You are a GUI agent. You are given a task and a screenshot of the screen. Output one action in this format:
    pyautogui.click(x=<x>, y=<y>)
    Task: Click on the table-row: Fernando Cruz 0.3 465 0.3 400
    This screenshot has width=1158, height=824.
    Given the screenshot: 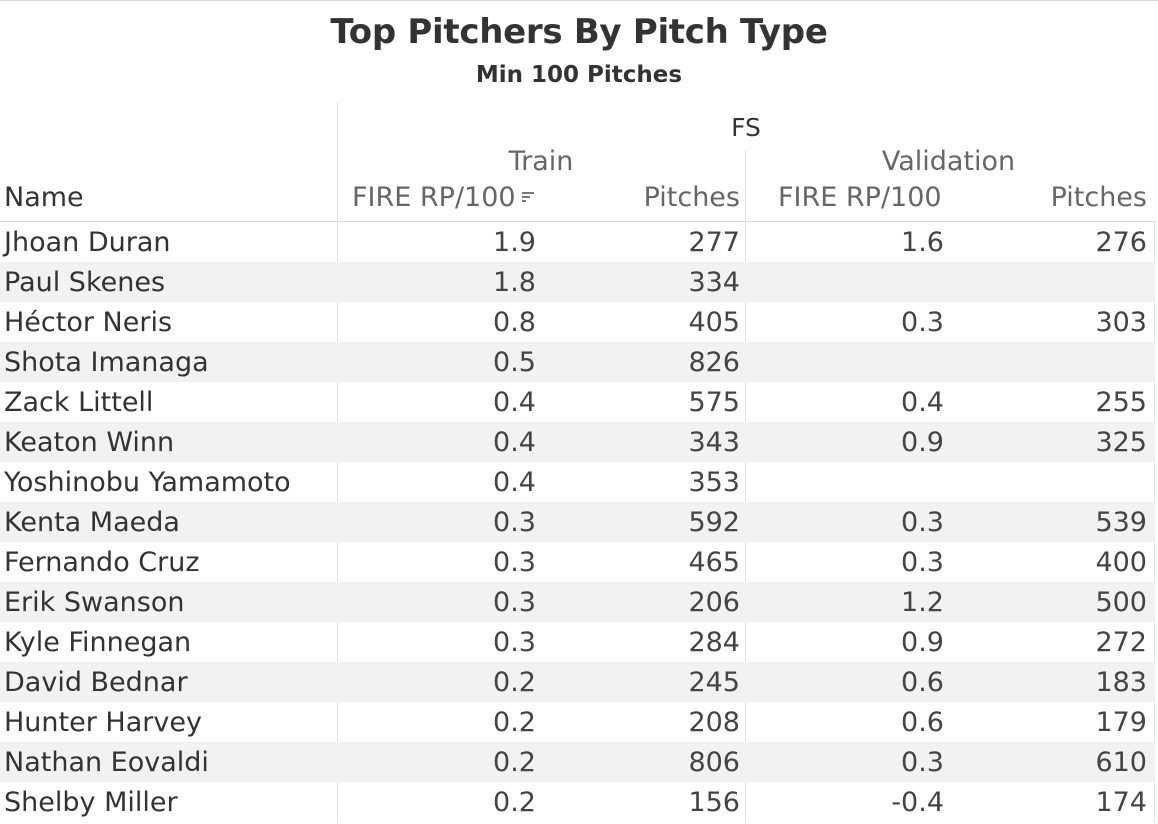 What is the action you would take?
    pyautogui.click(x=577, y=562)
    